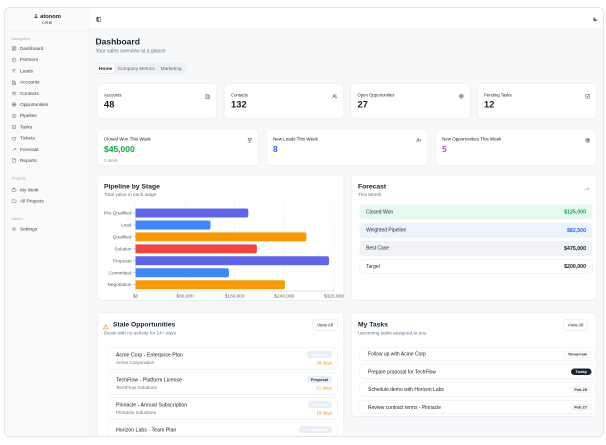 The width and height of the screenshot is (606, 445). Describe the element at coordinates (122, 237) in the screenshot. I see `svg-text: Qualified` at that location.